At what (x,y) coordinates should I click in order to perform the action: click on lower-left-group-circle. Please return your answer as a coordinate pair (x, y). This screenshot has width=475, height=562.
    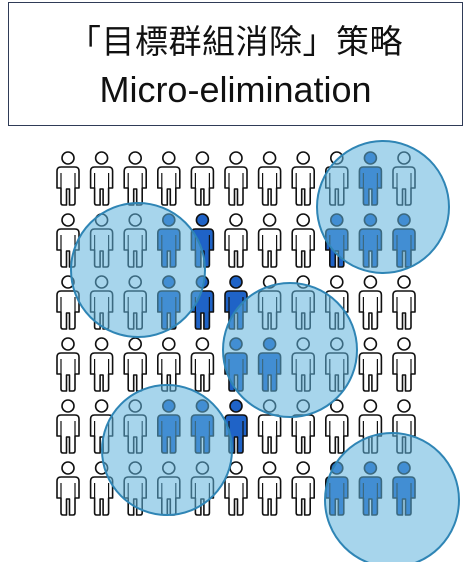
    Looking at the image, I should click on (167, 450).